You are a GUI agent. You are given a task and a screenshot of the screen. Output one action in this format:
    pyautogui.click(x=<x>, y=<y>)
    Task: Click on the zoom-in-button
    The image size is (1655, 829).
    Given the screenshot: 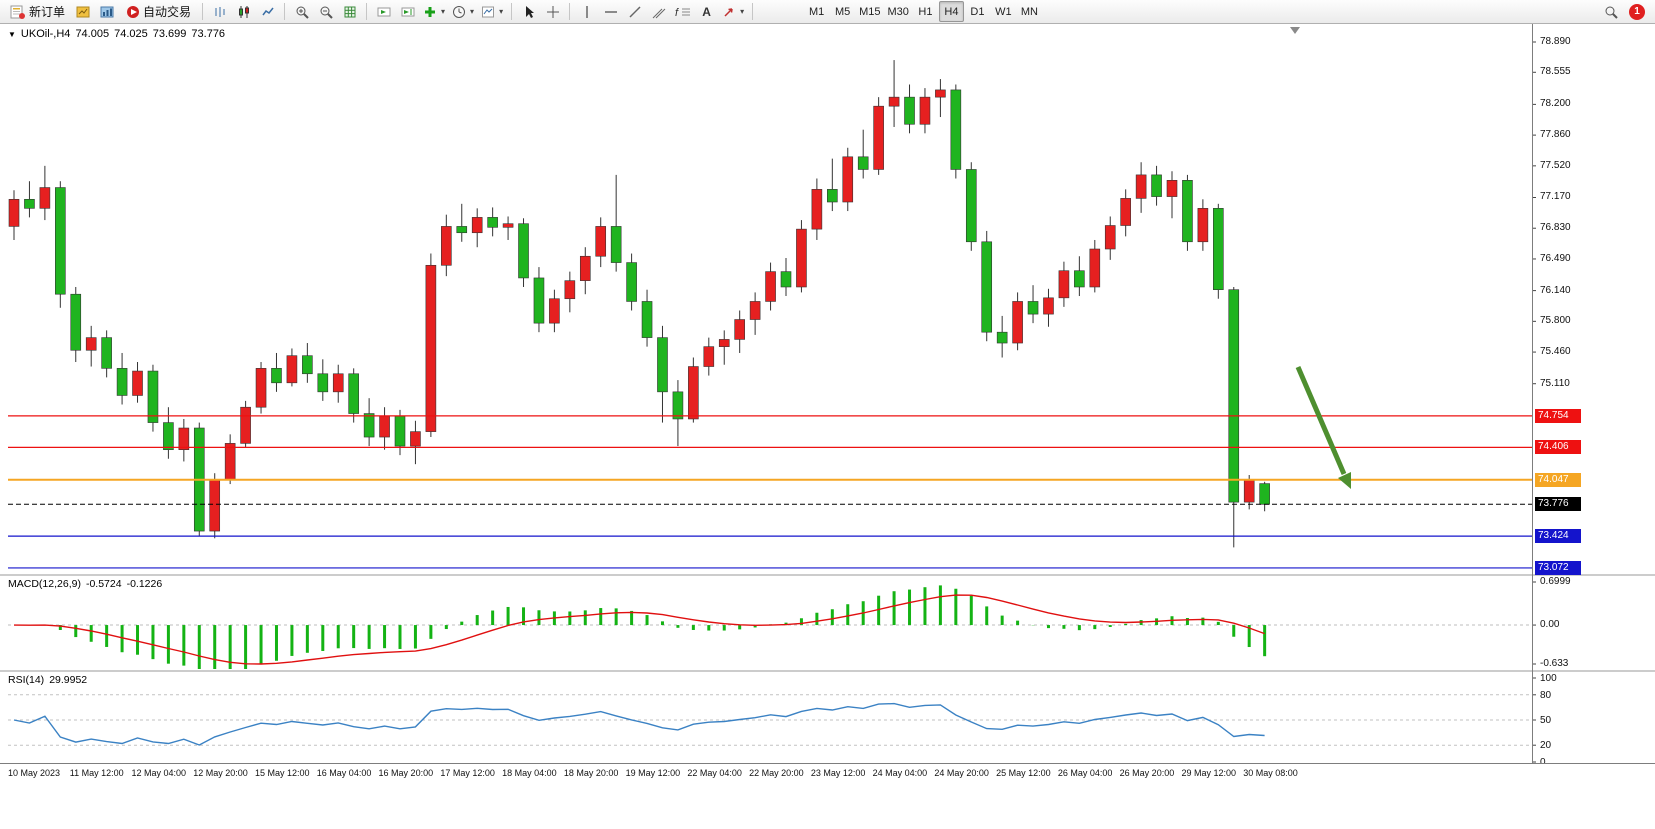 What is the action you would take?
    pyautogui.click(x=301, y=11)
    